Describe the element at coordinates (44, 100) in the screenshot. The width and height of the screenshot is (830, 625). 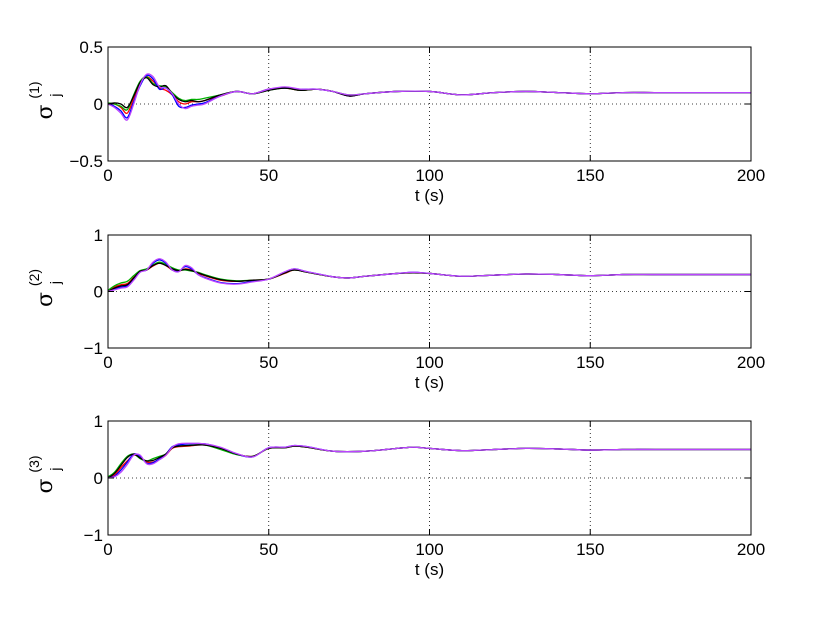
I see `y-axis-label: σ (1) j` at that location.